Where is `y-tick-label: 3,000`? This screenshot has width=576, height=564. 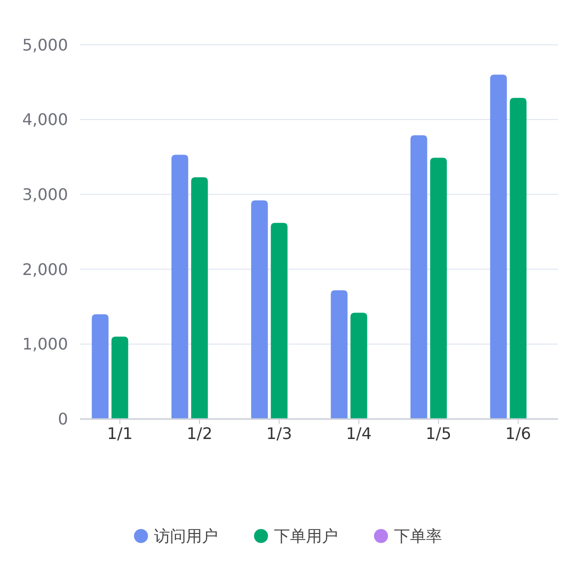
y-tick-label: 3,000 is located at coordinates (45, 194).